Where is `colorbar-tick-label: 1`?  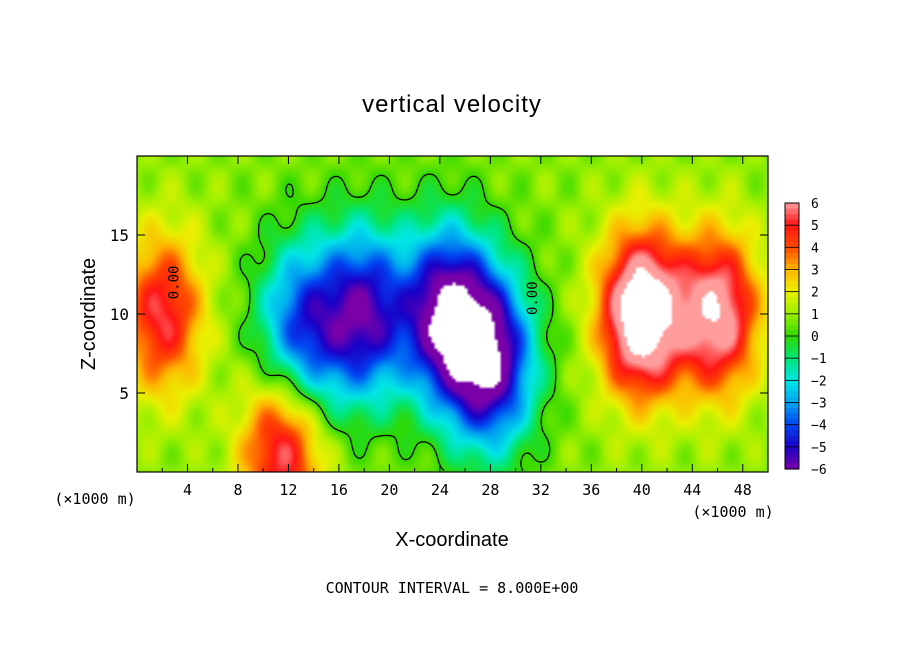
colorbar-tick-label: 1 is located at coordinates (815, 315).